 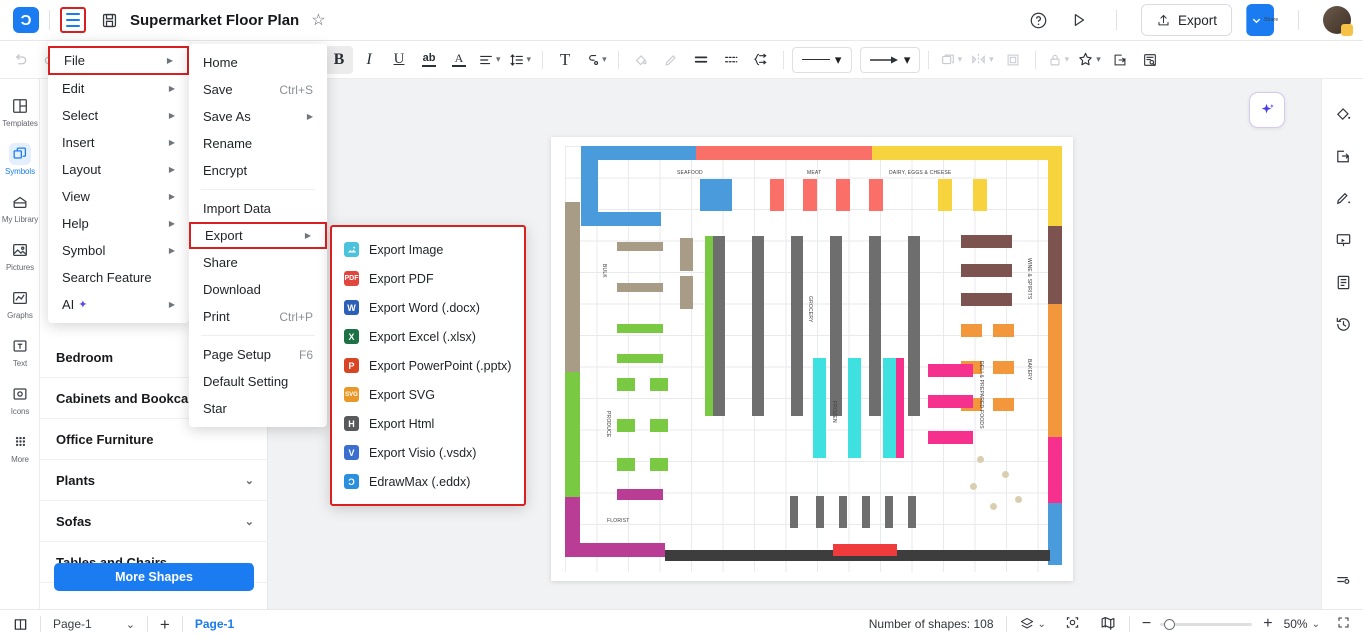 I want to click on line-style-button, so click(x=731, y=60).